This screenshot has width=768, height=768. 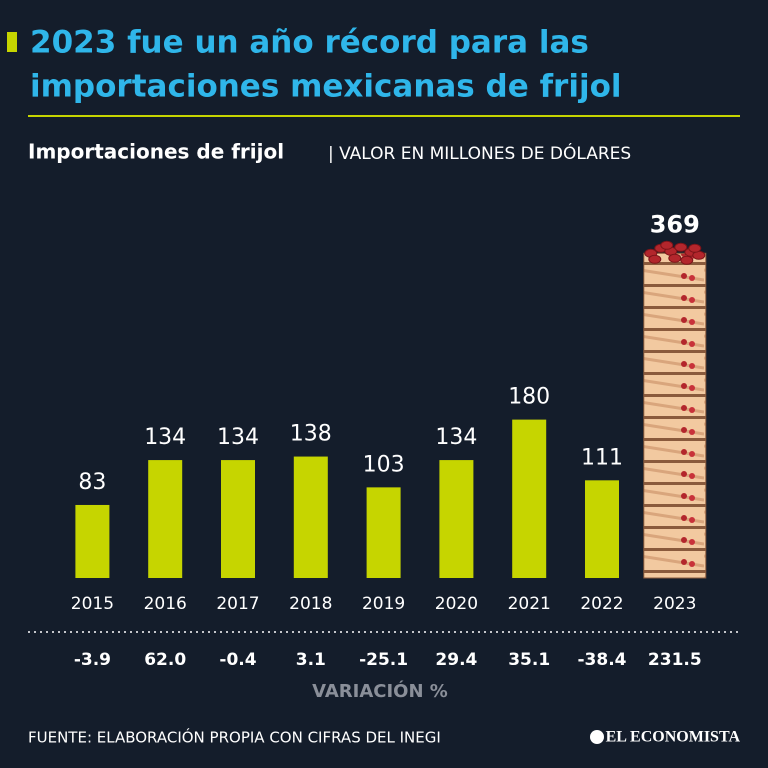 What do you see at coordinates (675, 224) in the screenshot?
I see `value-label: 369` at bounding box center [675, 224].